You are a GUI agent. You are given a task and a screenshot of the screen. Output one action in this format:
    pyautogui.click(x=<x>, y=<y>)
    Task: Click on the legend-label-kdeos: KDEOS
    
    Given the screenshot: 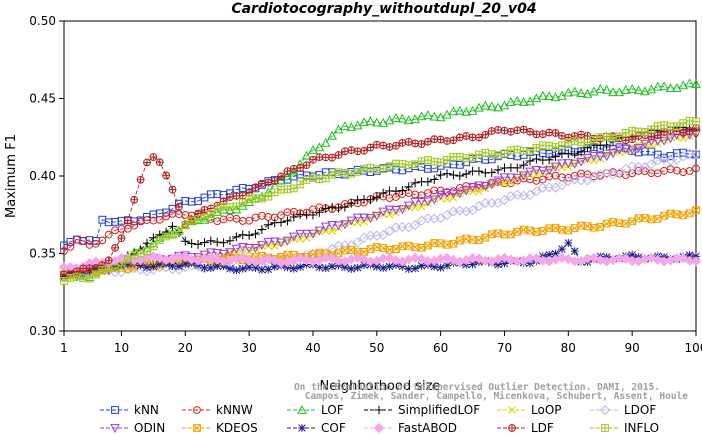 What is the action you would take?
    pyautogui.click(x=237, y=427)
    